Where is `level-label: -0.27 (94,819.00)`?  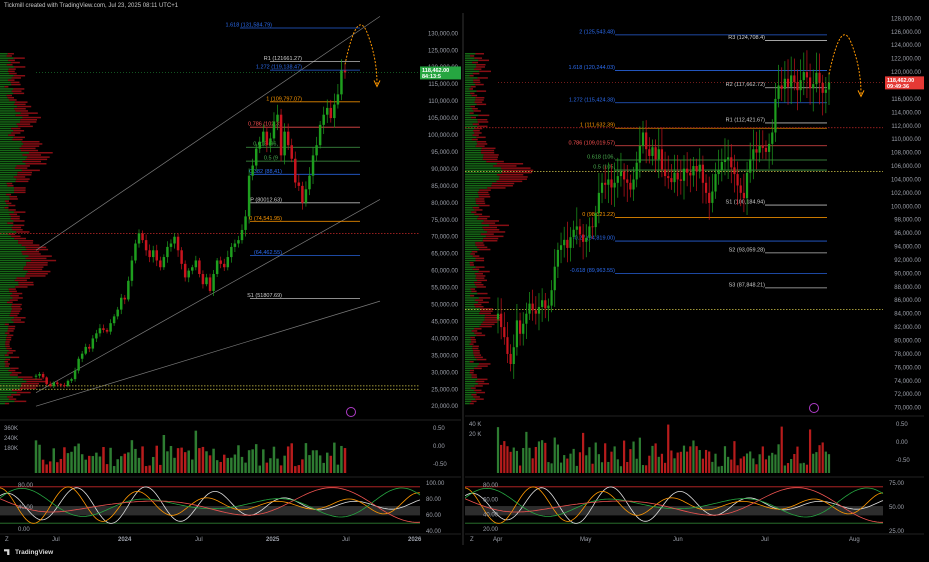
level-label: -0.27 (94,819.00) is located at coordinates (594, 239).